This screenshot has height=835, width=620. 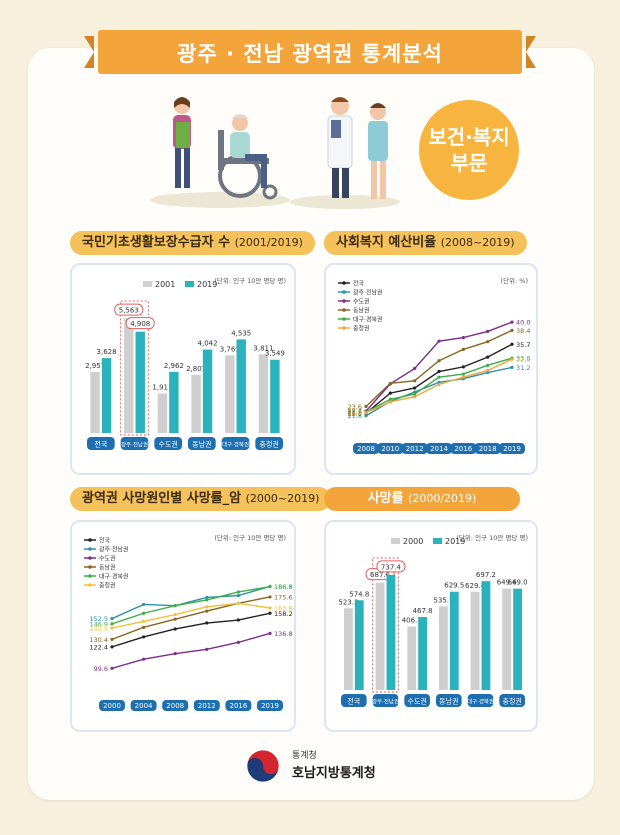 I want to click on title-banner: 광주 · 전남 광역권 통계분석, so click(x=310, y=52).